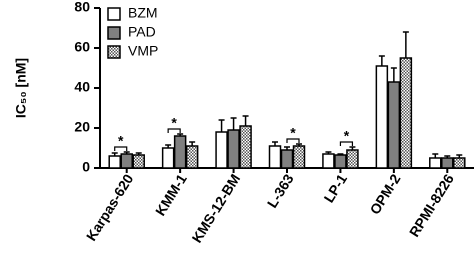  What do you see at coordinates (143, 13) in the screenshot?
I see `legend-label: BZM` at bounding box center [143, 13].